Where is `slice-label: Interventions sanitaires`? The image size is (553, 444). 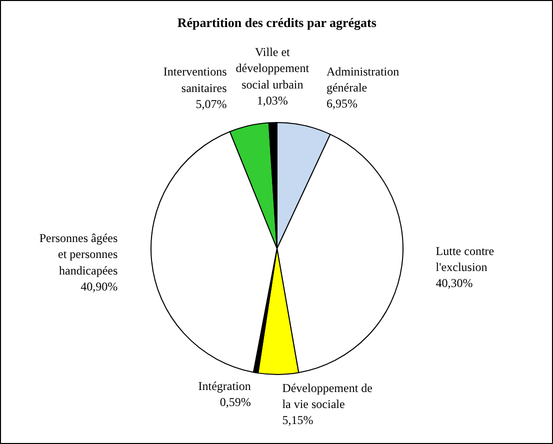 slice-label: Interventions sanitaires is located at coordinates (195, 79).